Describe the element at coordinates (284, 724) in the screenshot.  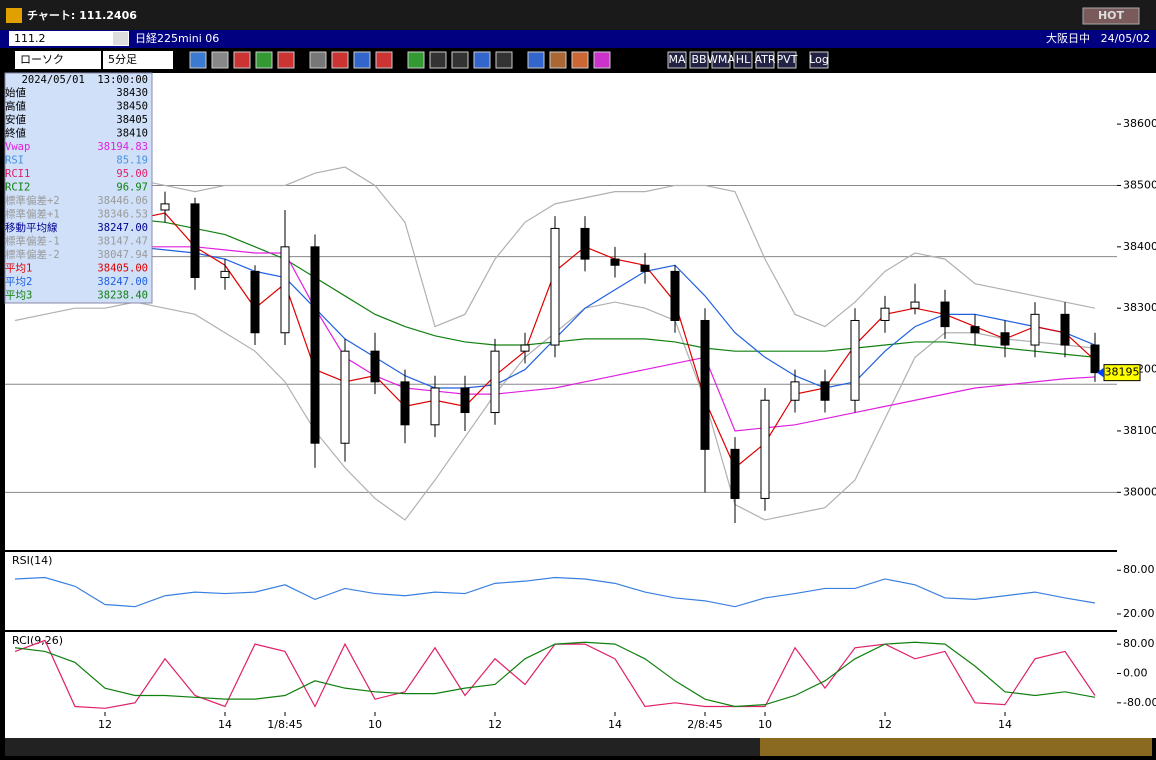
I see `x-tick-label: 1/8:45` at that location.